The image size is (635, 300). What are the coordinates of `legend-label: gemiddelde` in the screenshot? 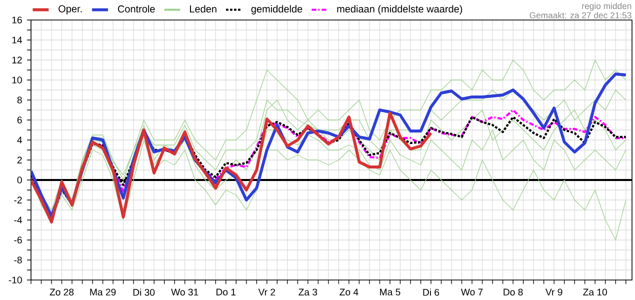 It's located at (276, 9).